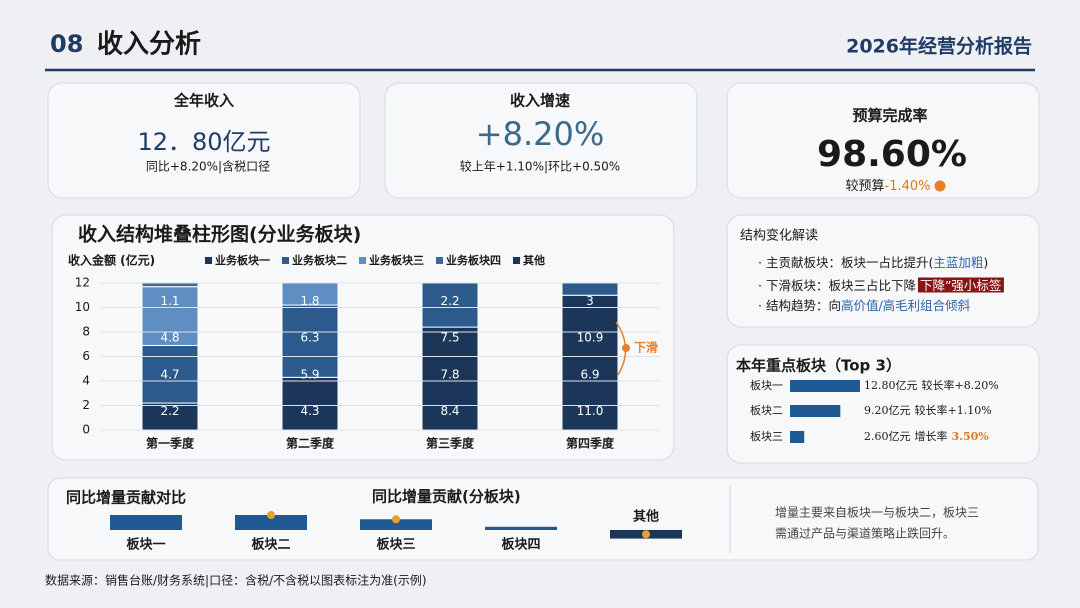 This screenshot has width=1080, height=608. I want to click on row-value: 2.60亿元 增长率 3.50%, so click(926, 436).